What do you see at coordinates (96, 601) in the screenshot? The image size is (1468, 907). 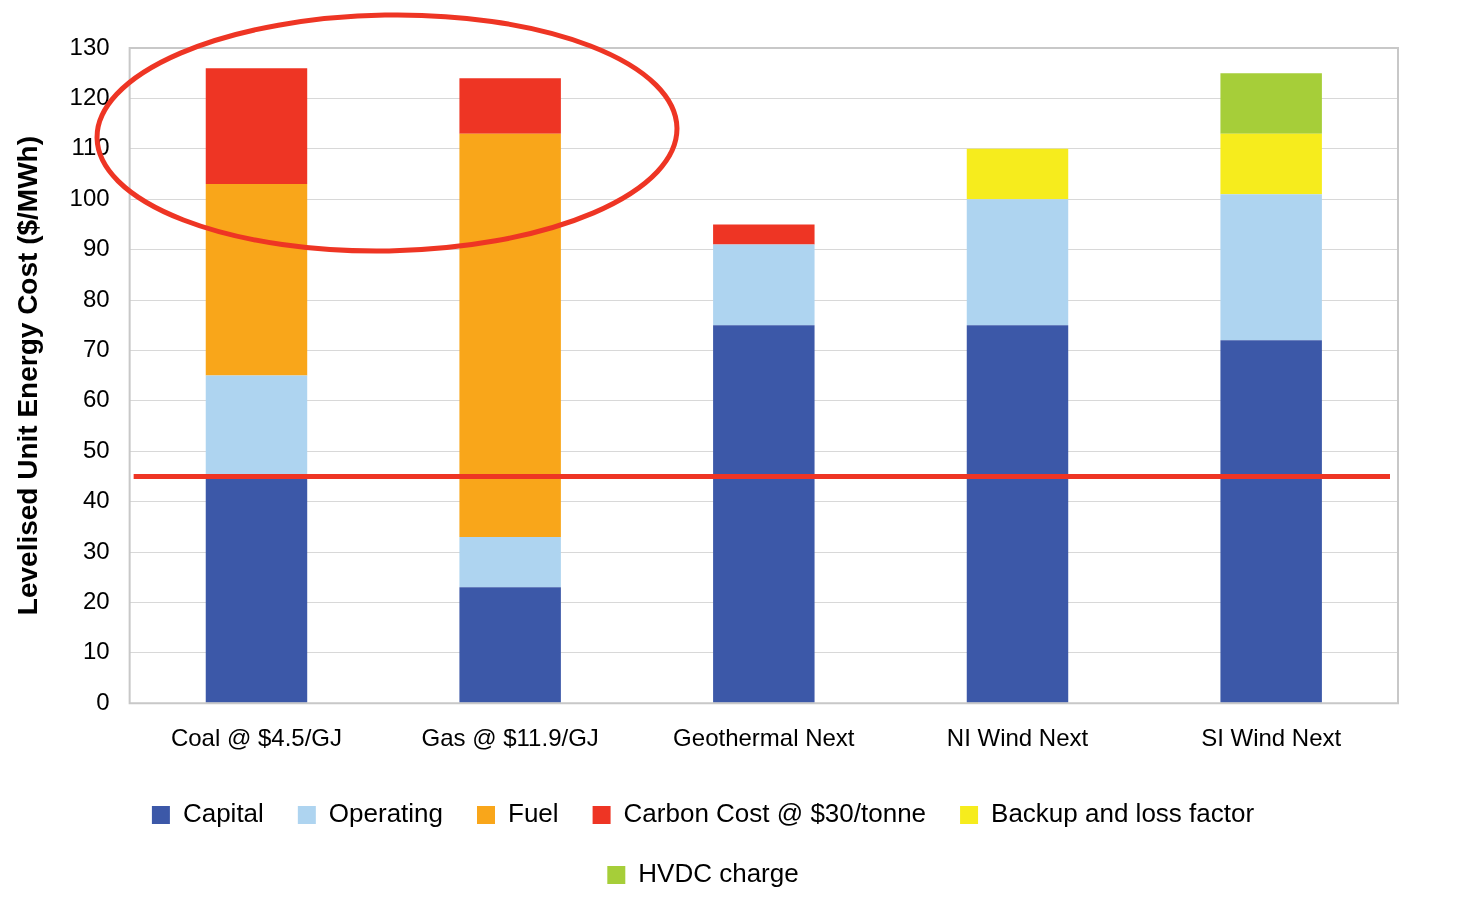 I see `y-tick-label: 20` at bounding box center [96, 601].